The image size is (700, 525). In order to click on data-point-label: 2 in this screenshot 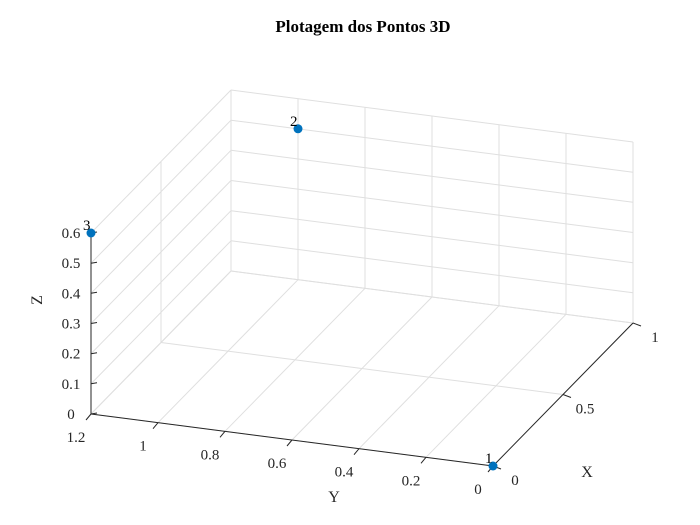, I will do `click(294, 122)`.